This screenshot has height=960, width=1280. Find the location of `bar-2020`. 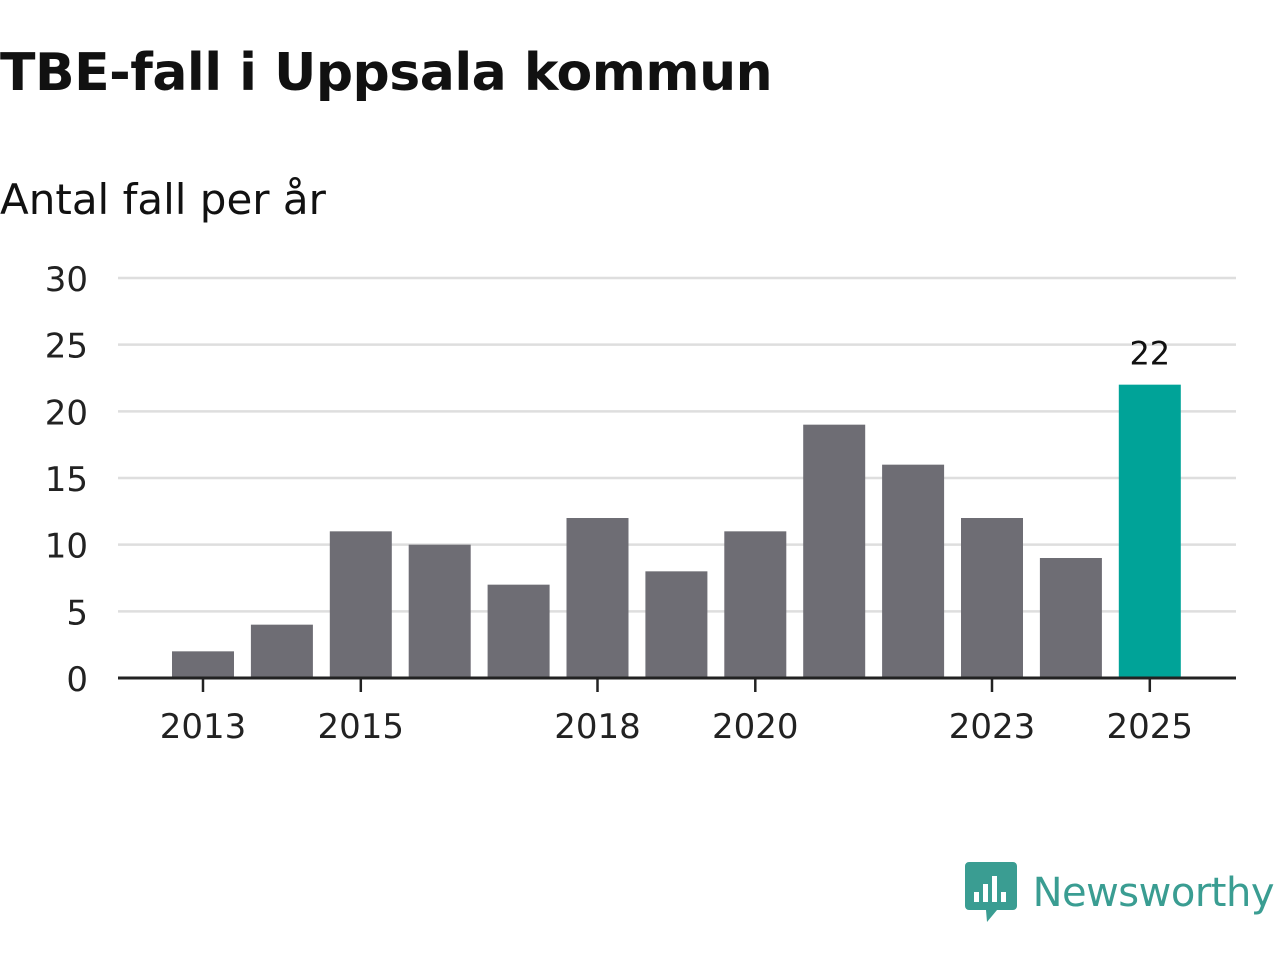

bar-2020 is located at coordinates (755, 604).